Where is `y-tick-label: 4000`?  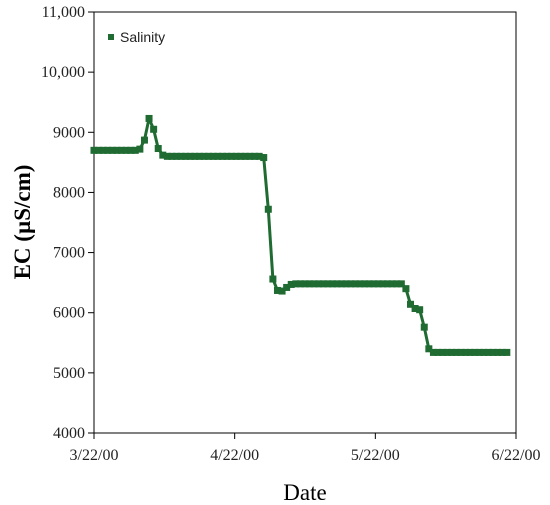
y-tick-label: 4000 is located at coordinates (69, 433).